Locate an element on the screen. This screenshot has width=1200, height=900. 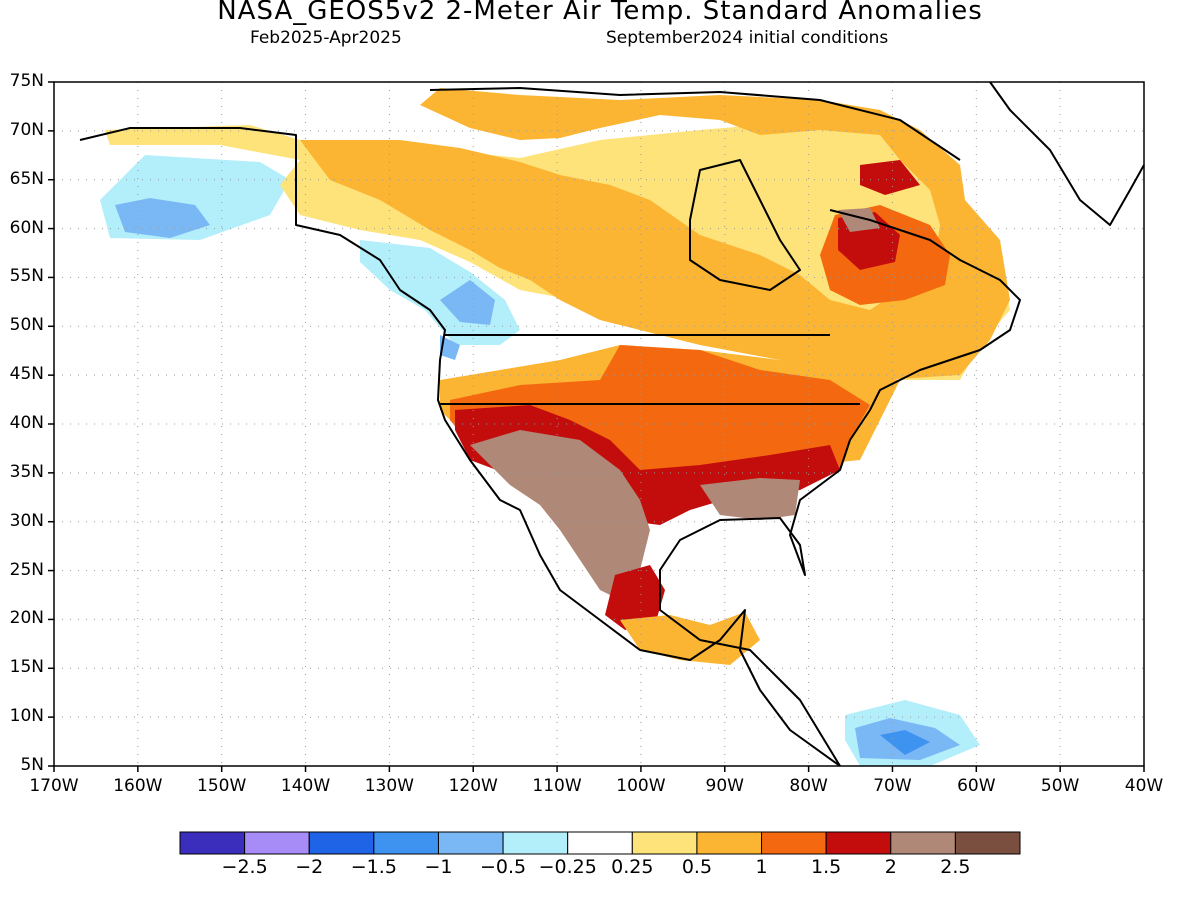
lat-label: 5N is located at coordinates (32, 765).